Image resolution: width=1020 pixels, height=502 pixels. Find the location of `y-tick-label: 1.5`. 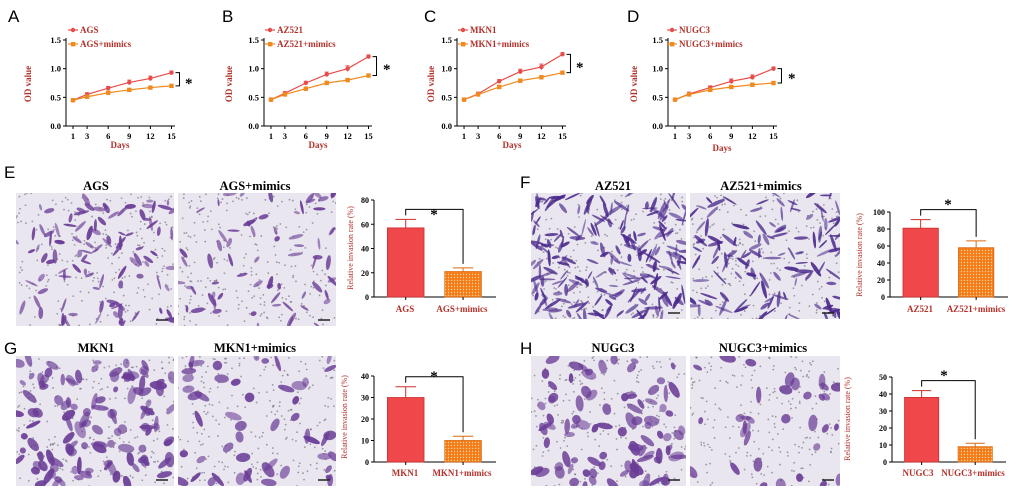

y-tick-label: 1.5 is located at coordinates (253, 40).